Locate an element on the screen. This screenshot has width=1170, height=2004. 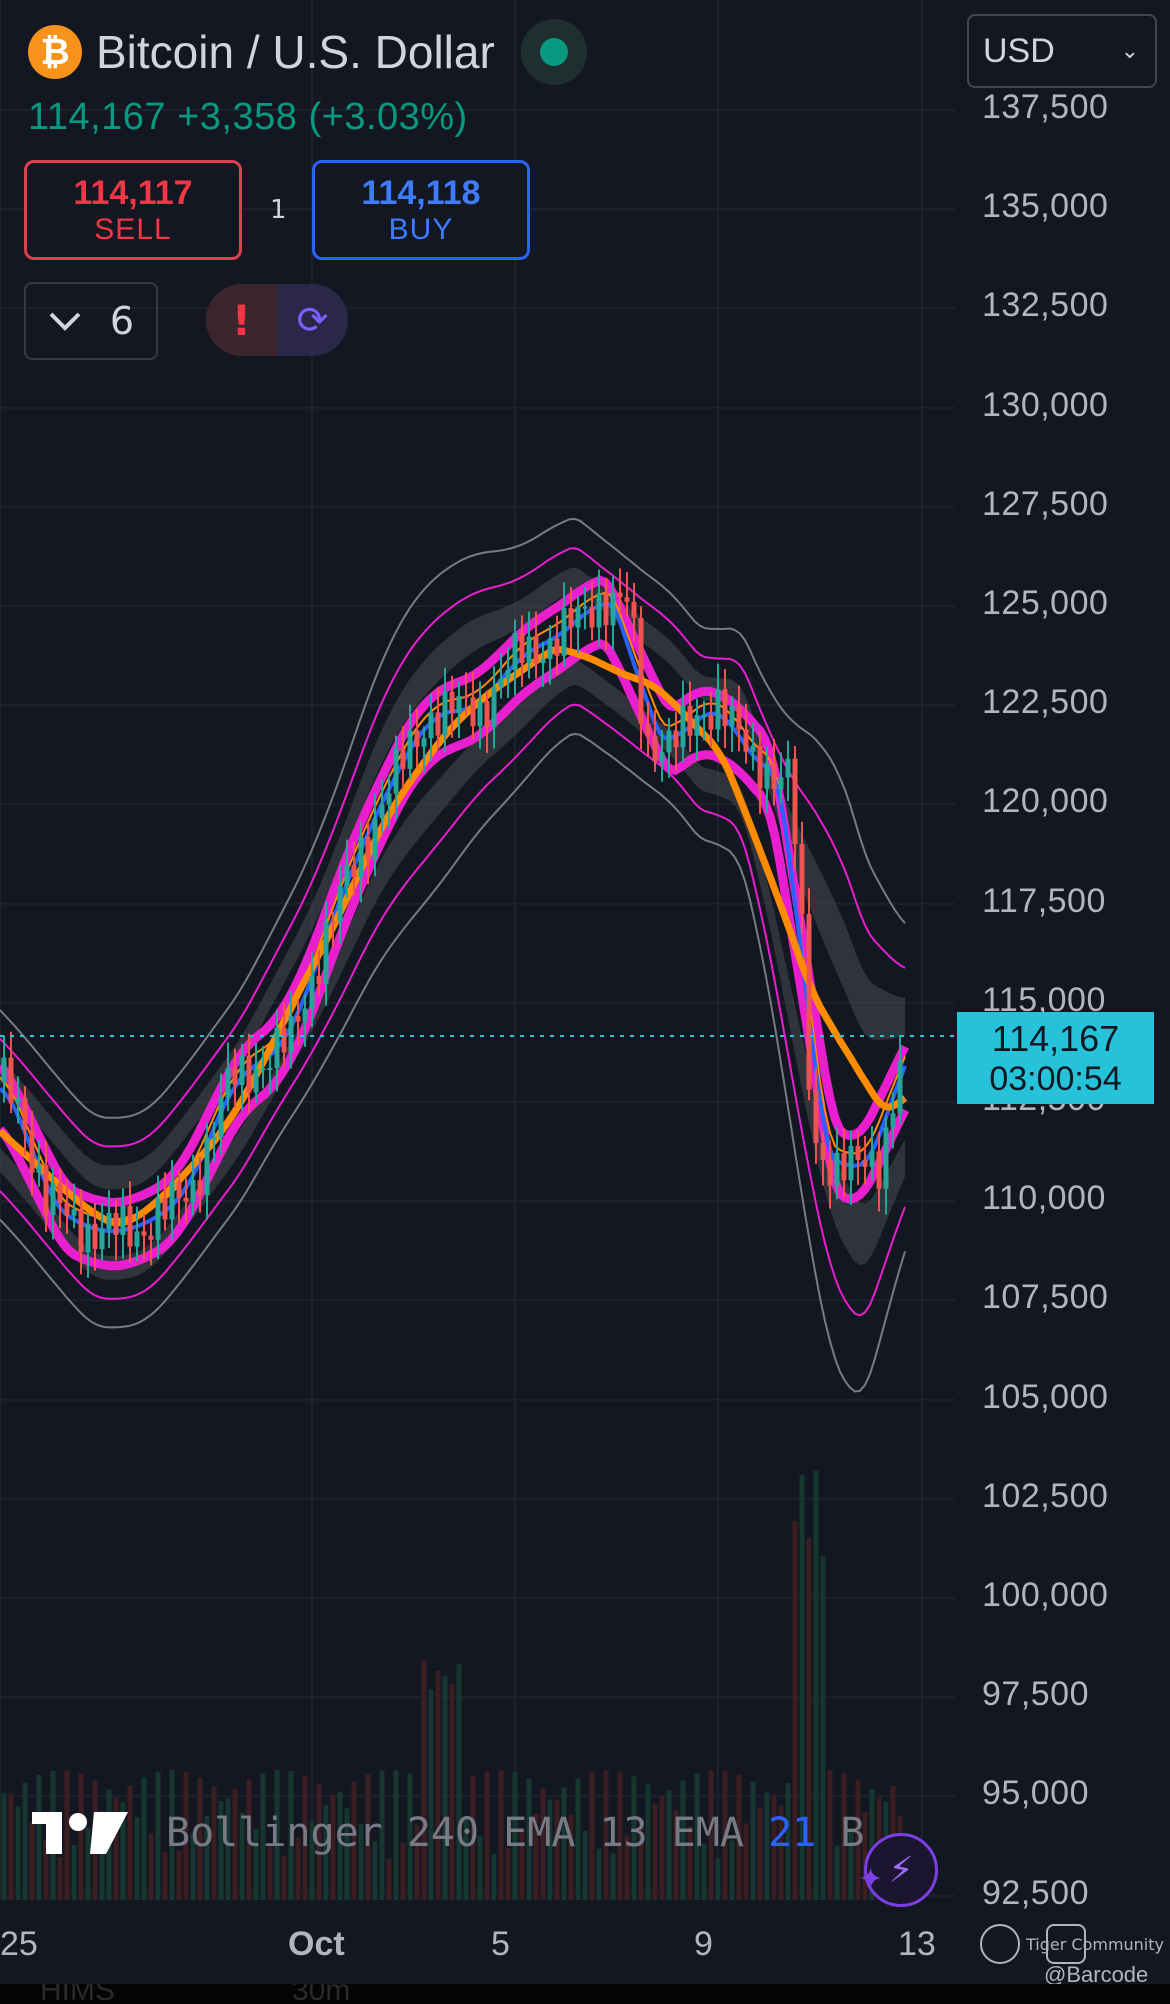
tiger-community-watermark: Tiger Community is located at coordinates (1072, 1944).